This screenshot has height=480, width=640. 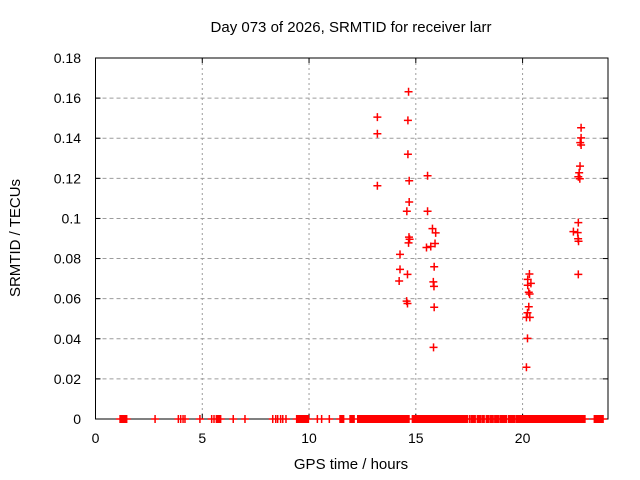 I want to click on x-tick-label: 20, so click(x=523, y=438).